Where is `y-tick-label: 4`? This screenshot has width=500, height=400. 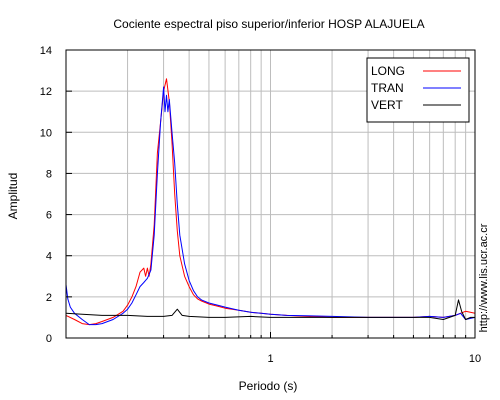 y-tick-label: 4 is located at coordinates (49, 257).